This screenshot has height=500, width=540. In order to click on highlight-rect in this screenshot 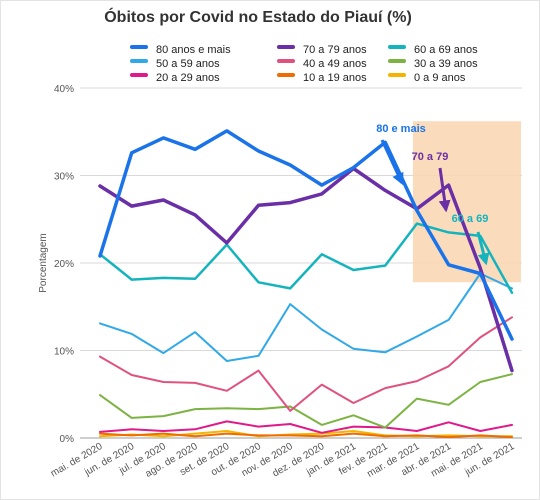, I will do `click(466, 202)`.